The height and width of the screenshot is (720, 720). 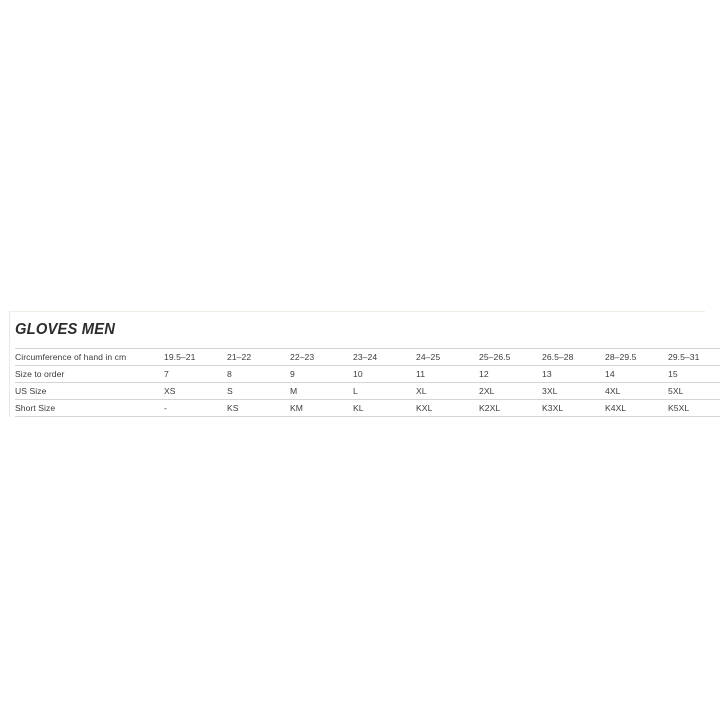 What do you see at coordinates (89, 357) in the screenshot?
I see `row-label-circumference: Circumference of hand in cm` at bounding box center [89, 357].